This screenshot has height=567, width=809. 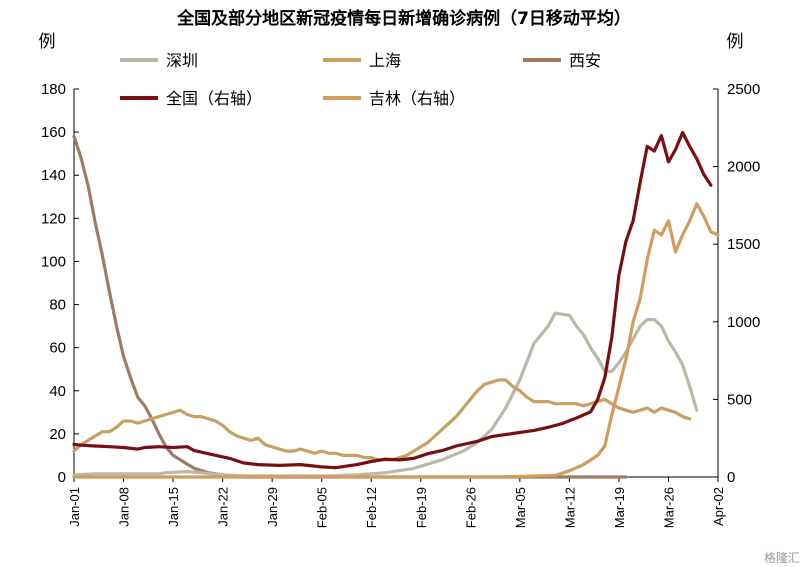 I want to click on left-tick-label: 20, so click(x=57, y=434).